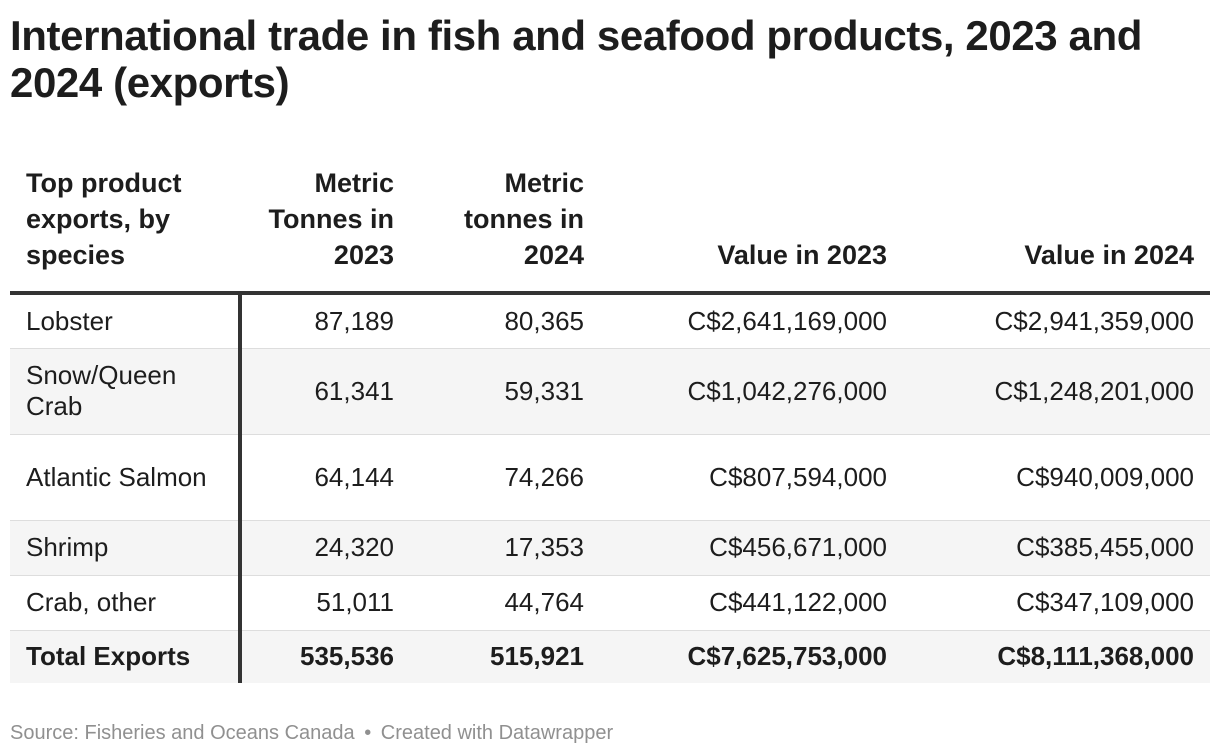 The width and height of the screenshot is (1220, 756). I want to click on species-cell: Crab, other, so click(125, 603).